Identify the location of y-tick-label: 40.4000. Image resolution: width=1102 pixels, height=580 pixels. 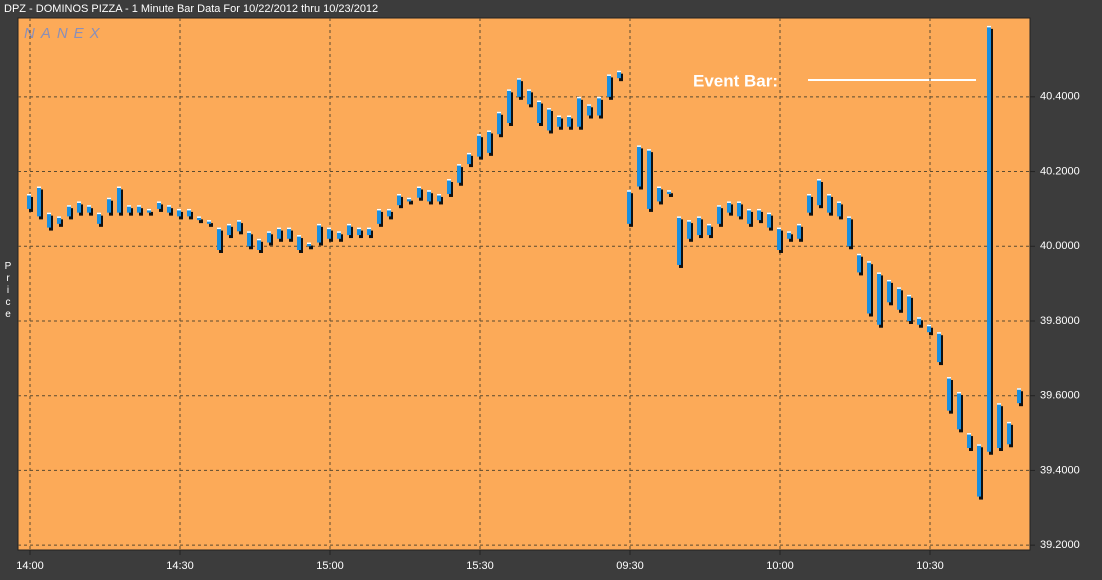
(1060, 97).